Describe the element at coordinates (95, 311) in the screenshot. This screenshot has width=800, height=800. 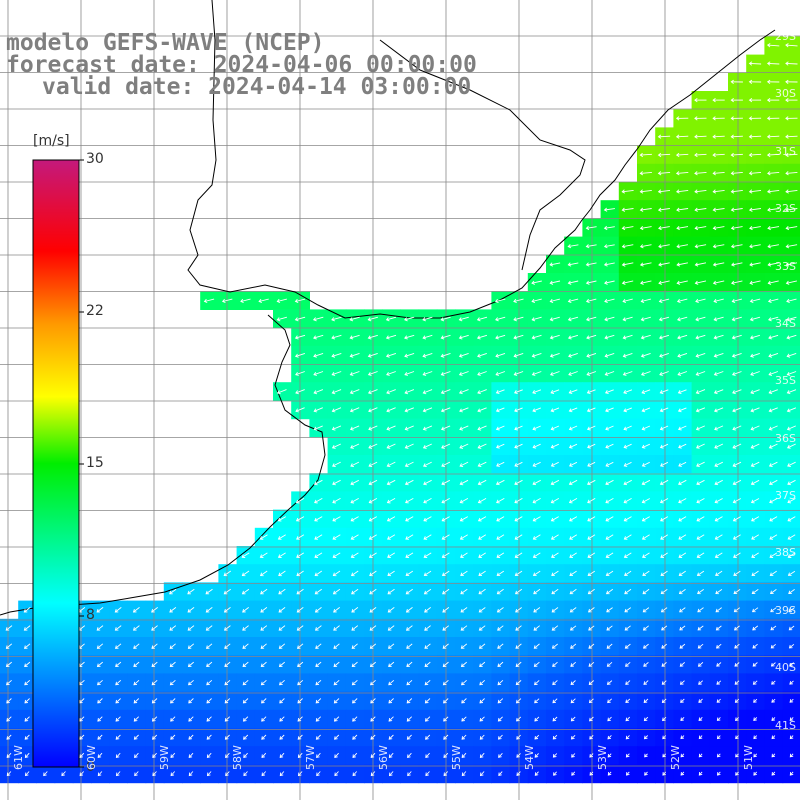
I see `colorbar-tick-label: 22` at that location.